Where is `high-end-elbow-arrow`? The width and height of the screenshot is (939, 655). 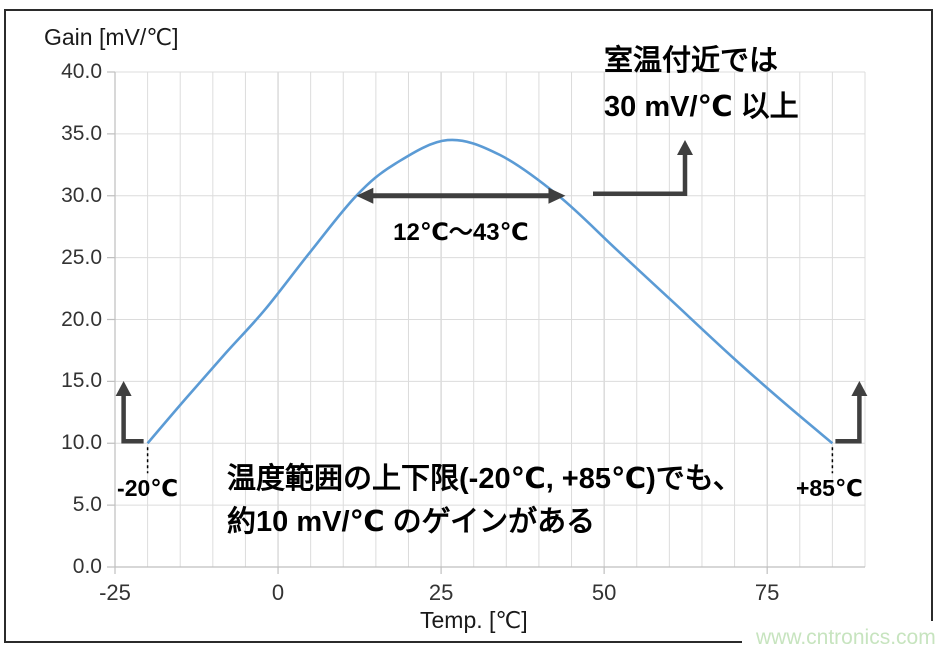
high-end-elbow-arrow is located at coordinates (848, 418).